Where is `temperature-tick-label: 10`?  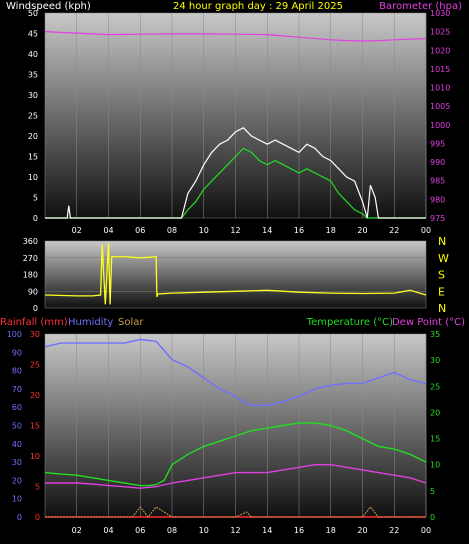
temperature-tick-label: 10 is located at coordinates (435, 465).